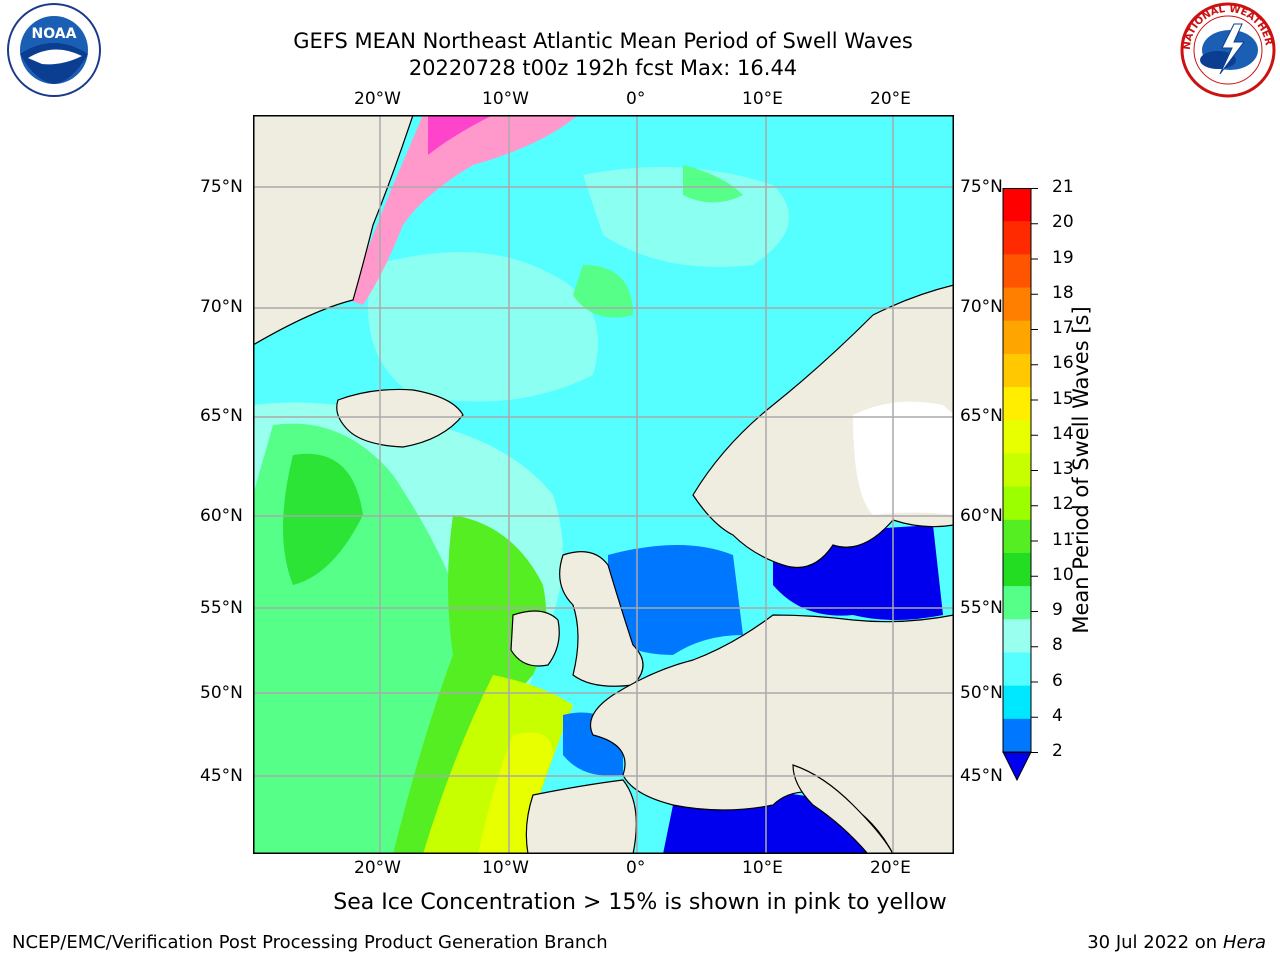 The width and height of the screenshot is (1280, 960). I want to click on lon-tick-bottom: 20°W, so click(377, 868).